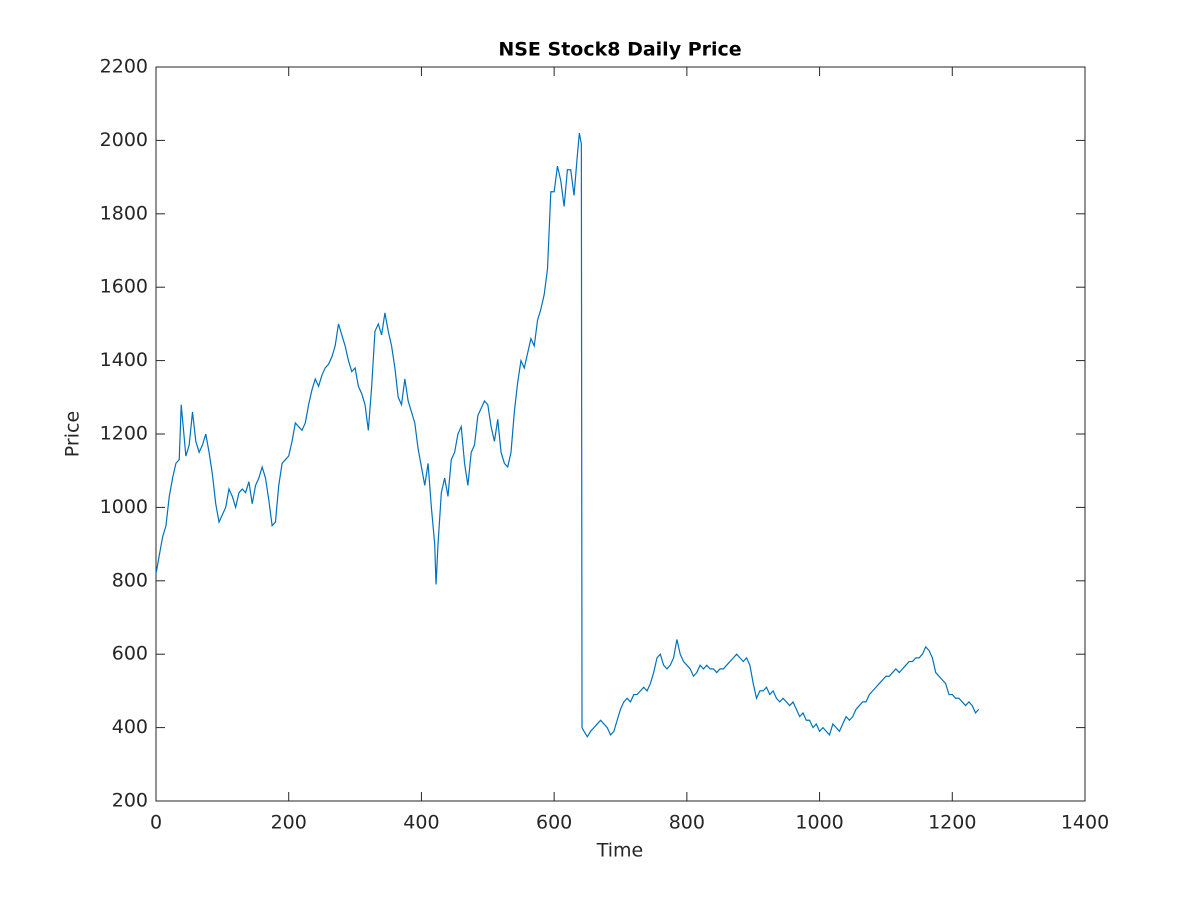 The image size is (1200, 900). I want to click on y-tick-label: 1000, so click(124, 507).